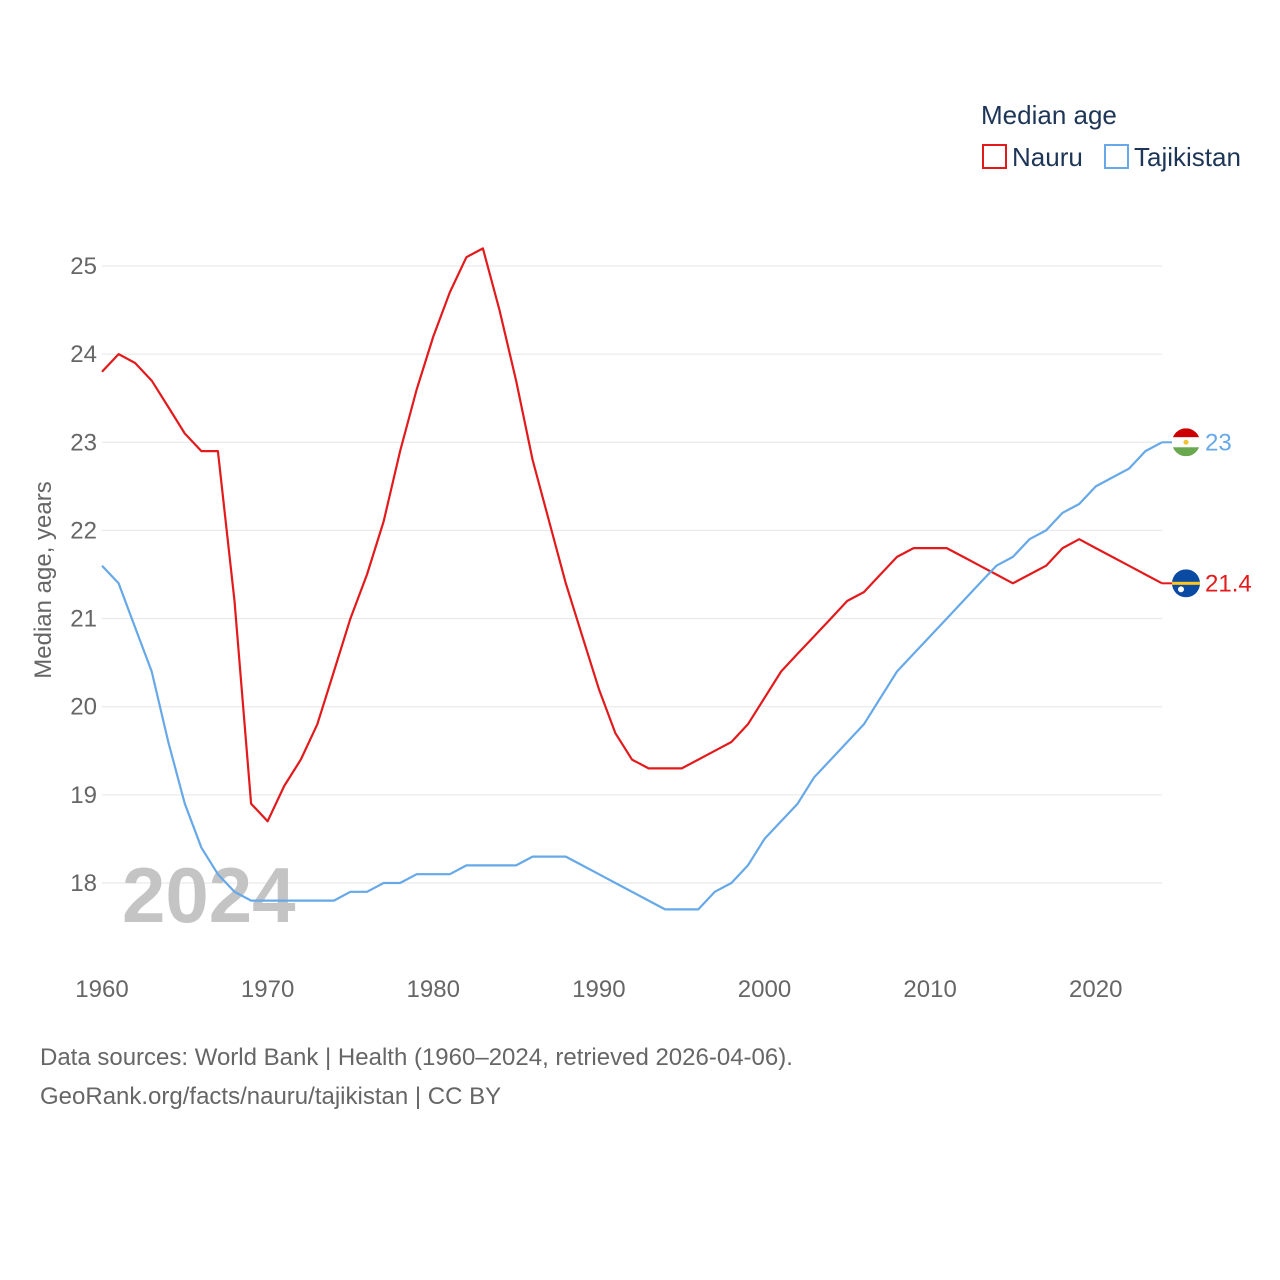 This screenshot has height=1280, width=1280. I want to click on x-tick-1970: 1970, so click(267, 989).